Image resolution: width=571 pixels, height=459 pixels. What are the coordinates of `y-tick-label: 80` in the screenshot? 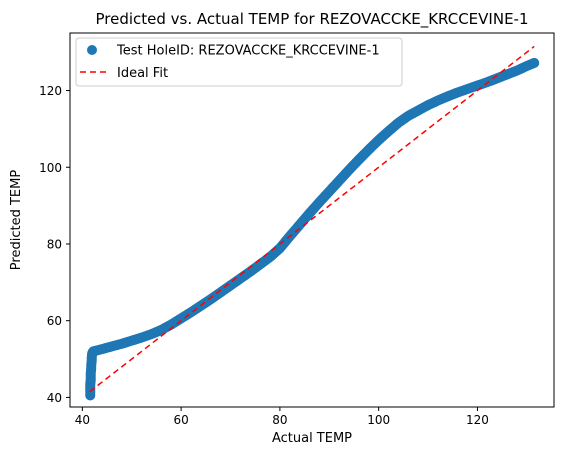 It's located at (54, 244).